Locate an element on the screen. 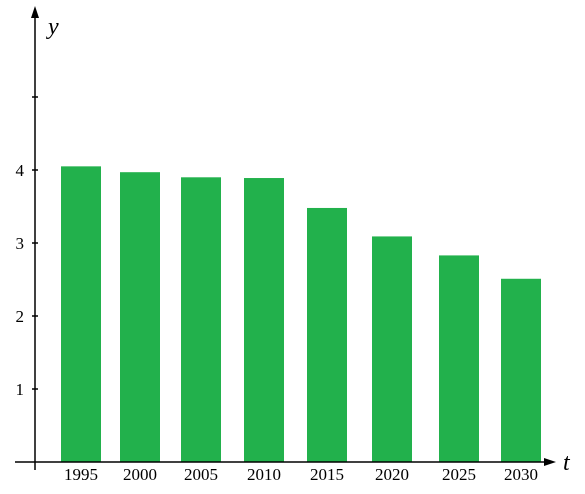  y-tick-label-4: 4 is located at coordinates (20, 170).